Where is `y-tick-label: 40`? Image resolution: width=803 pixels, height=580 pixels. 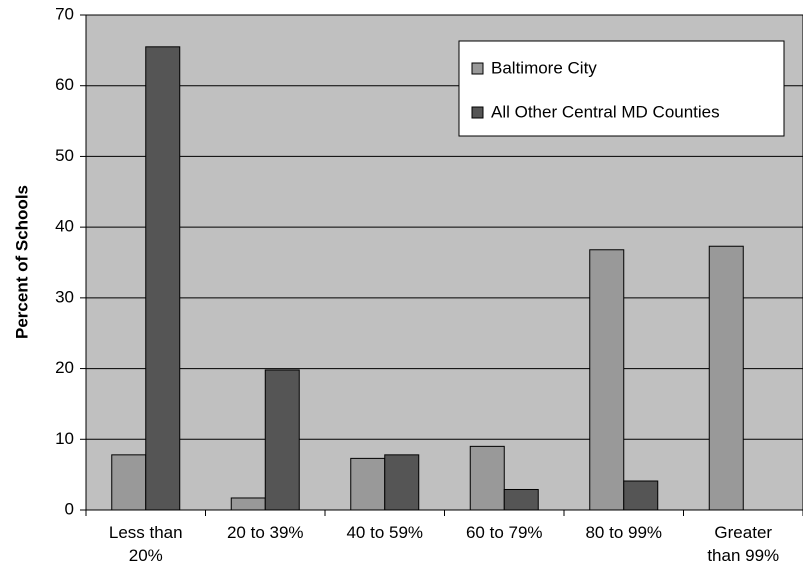
y-tick-label: 40 is located at coordinates (64, 226).